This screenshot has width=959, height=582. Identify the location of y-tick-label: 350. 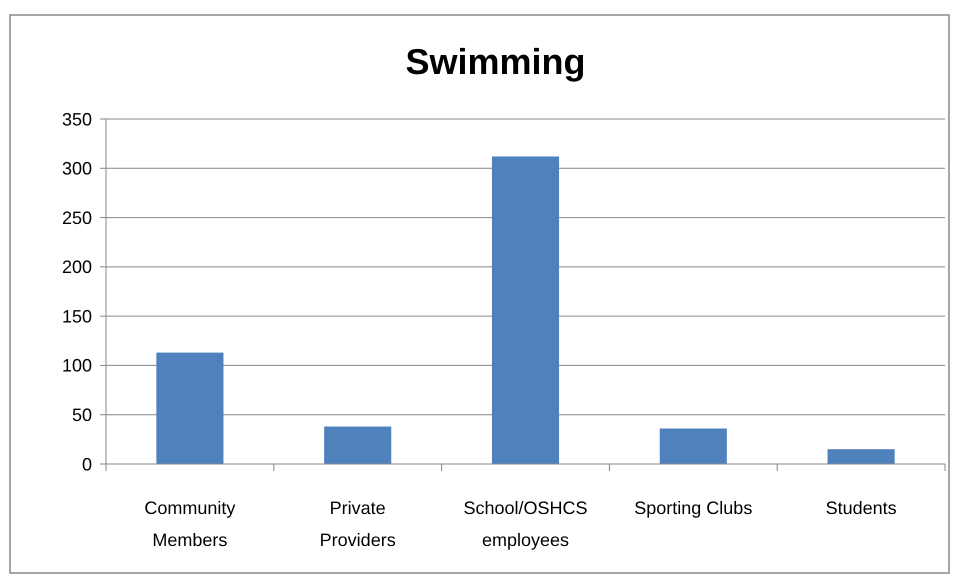
(77, 119).